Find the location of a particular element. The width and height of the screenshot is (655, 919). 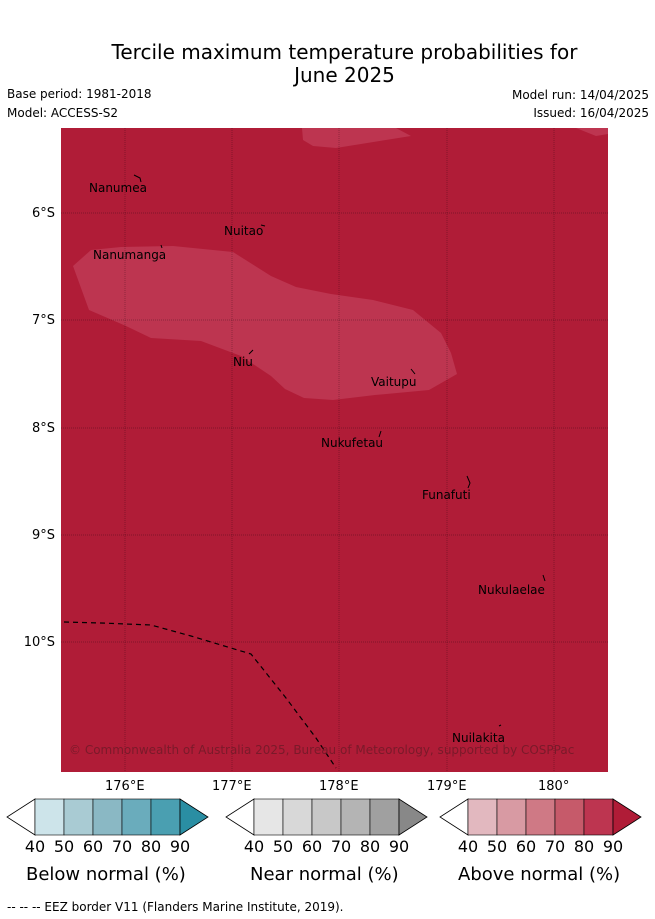

model-run: Model run: 14/04/2025 is located at coordinates (580, 95).